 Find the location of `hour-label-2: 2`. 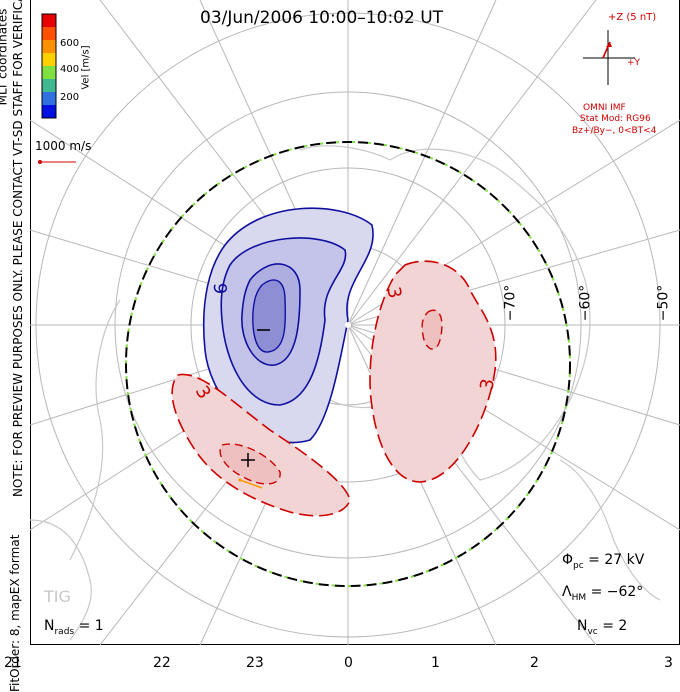

hour-label-2: 2 is located at coordinates (534, 663).